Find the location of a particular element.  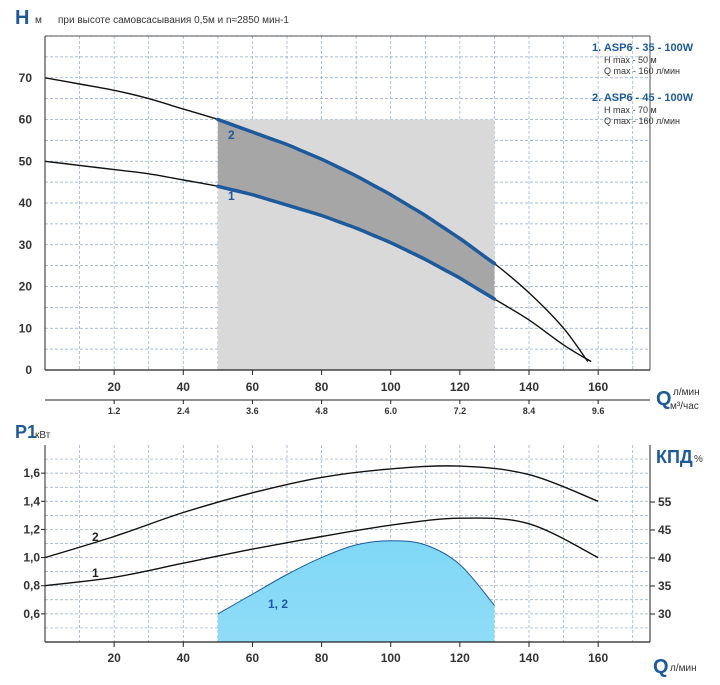

top-x2-tick-label: 4.8 is located at coordinates (321, 411).